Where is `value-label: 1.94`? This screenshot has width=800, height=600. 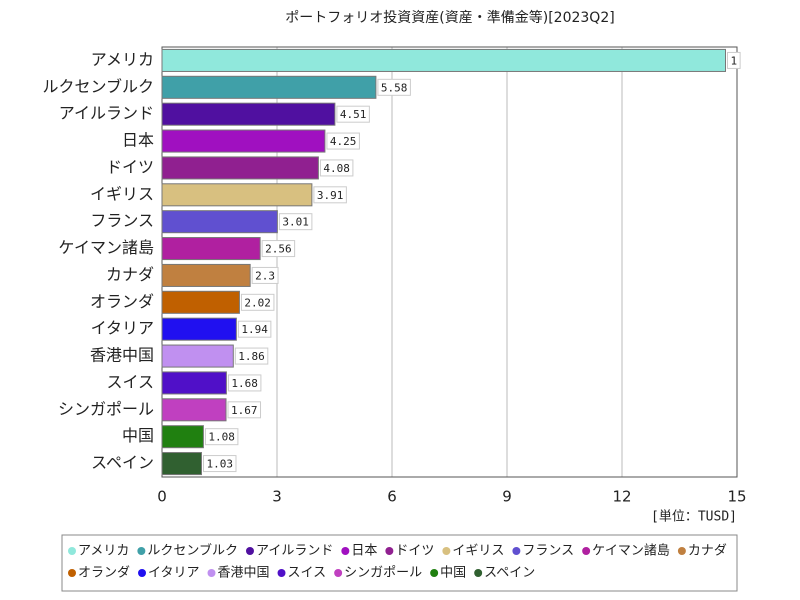
value-label: 1.94 is located at coordinates (254, 329).